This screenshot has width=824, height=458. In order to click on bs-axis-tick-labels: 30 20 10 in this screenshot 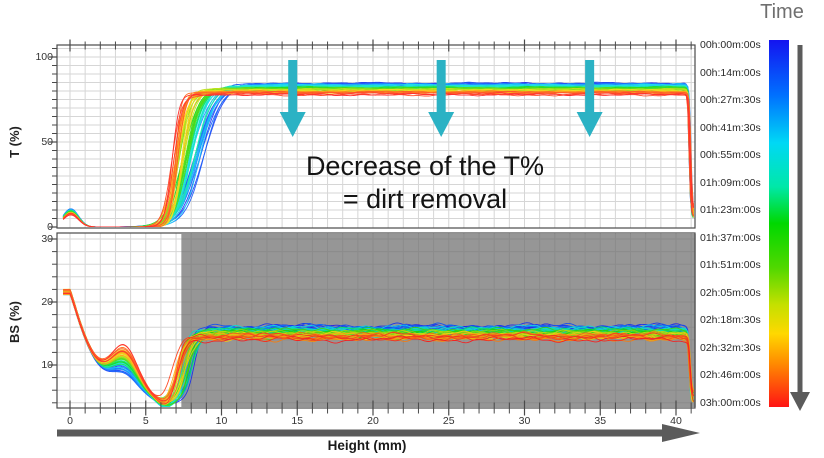, I will do `click(37, 302)`.